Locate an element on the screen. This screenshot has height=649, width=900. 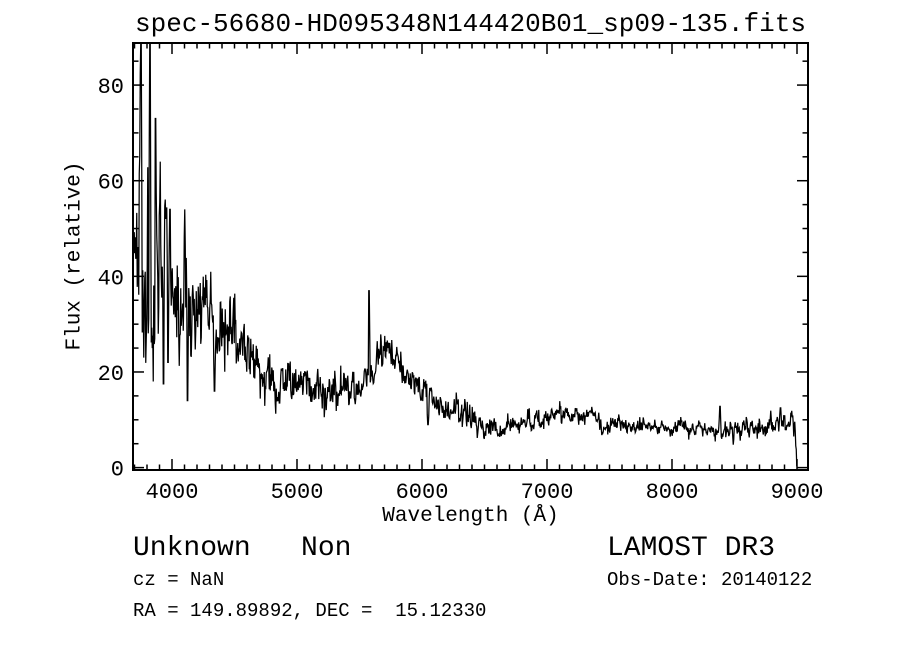
y-tick-label: 20 is located at coordinates (111, 374).